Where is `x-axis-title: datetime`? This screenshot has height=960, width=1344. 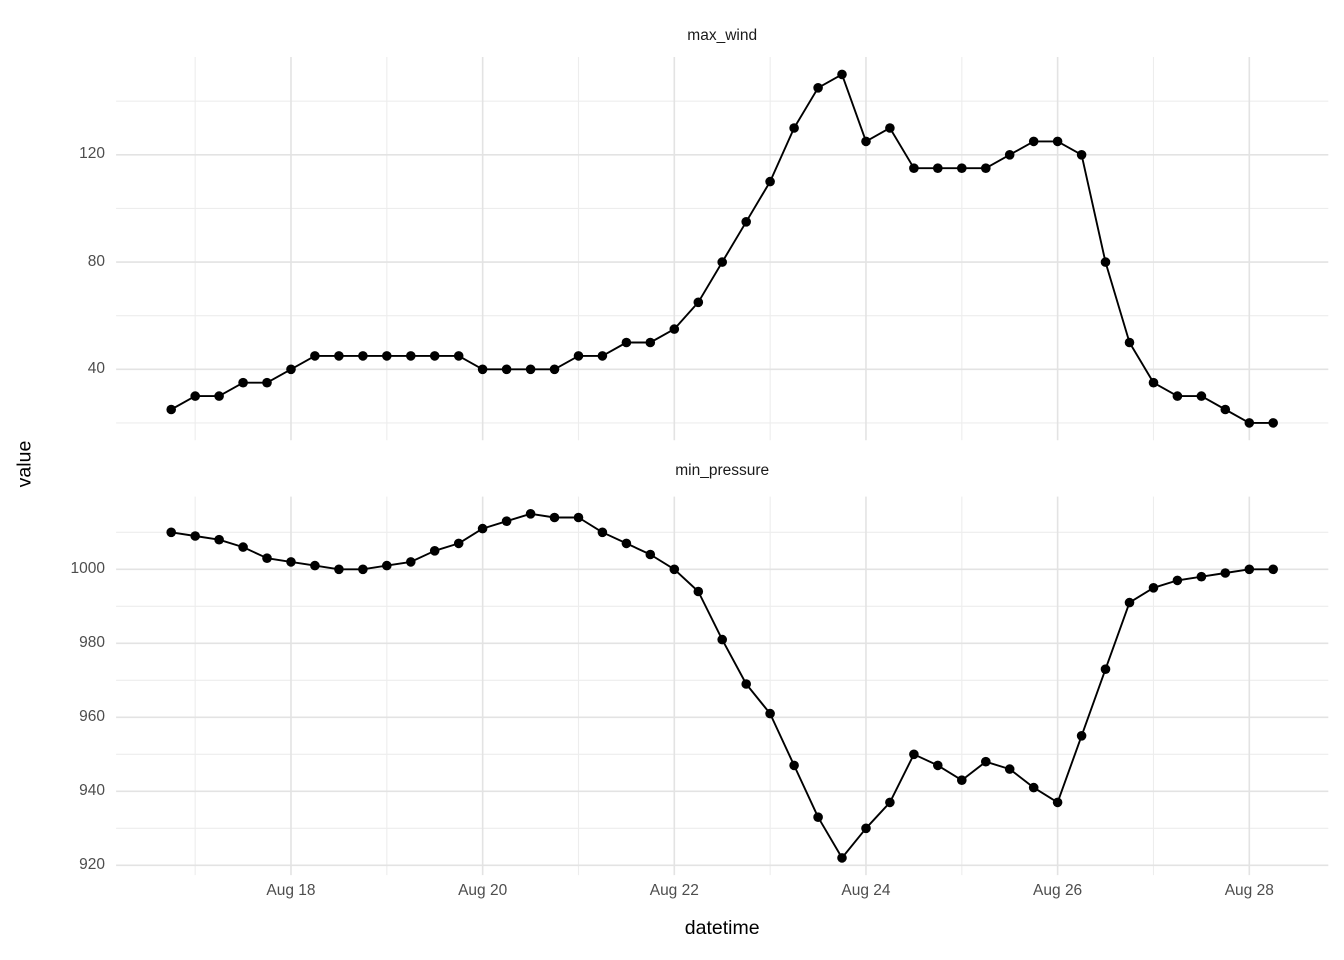 x-axis-title: datetime is located at coordinates (722, 928).